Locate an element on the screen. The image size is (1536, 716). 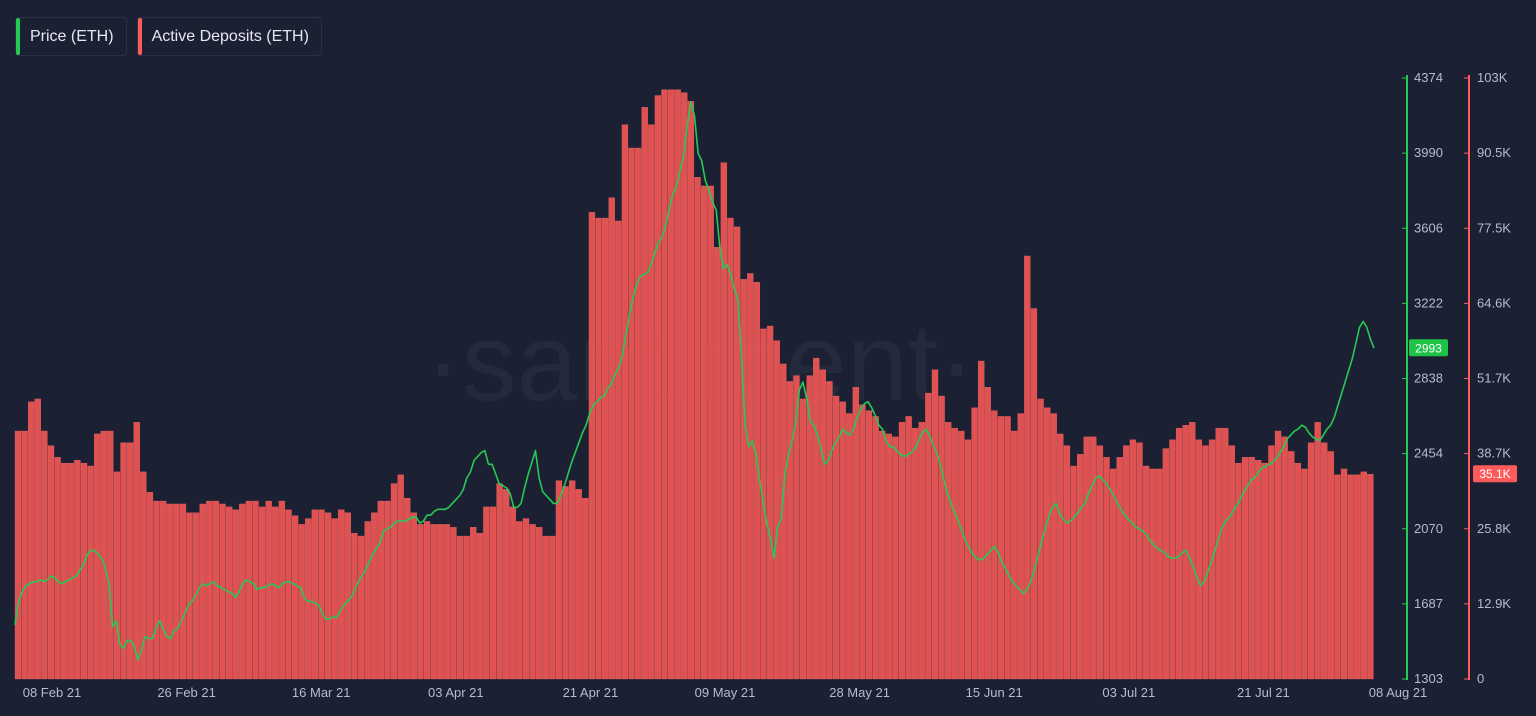
legend-swatch-price is located at coordinates (18, 36).